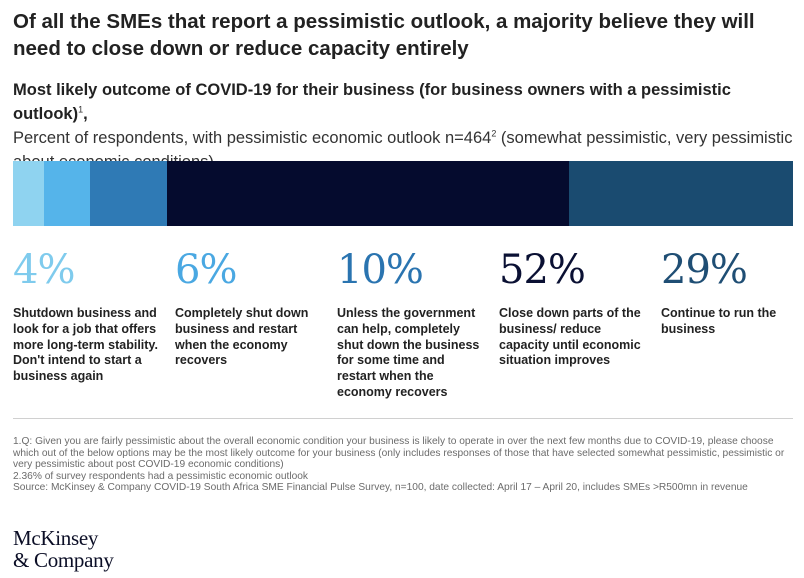 The height and width of the screenshot is (578, 804). I want to click on stat-value-1: 4%, so click(44, 270).